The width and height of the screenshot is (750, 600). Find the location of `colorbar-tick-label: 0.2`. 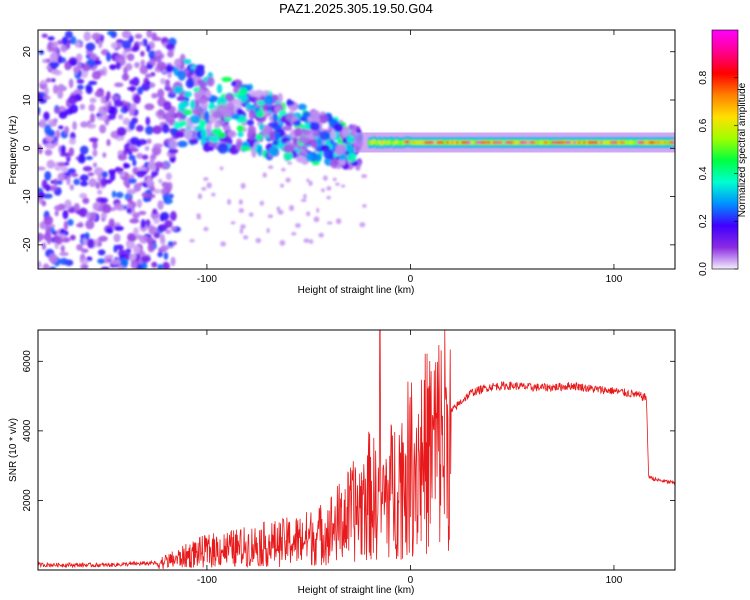

colorbar-tick-label: 0.2 is located at coordinates (703, 221).